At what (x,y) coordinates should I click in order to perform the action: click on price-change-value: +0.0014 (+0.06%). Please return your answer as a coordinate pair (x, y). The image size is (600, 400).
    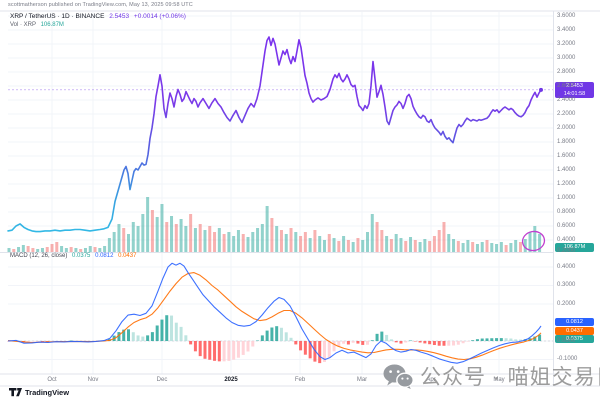
    Looking at the image, I should click on (159, 16).